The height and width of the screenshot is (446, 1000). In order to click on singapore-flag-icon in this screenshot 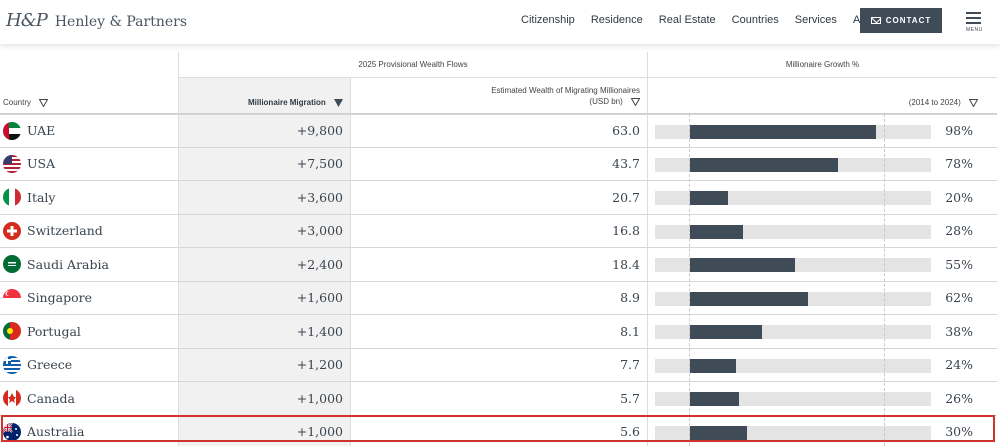, I will do `click(12, 297)`.